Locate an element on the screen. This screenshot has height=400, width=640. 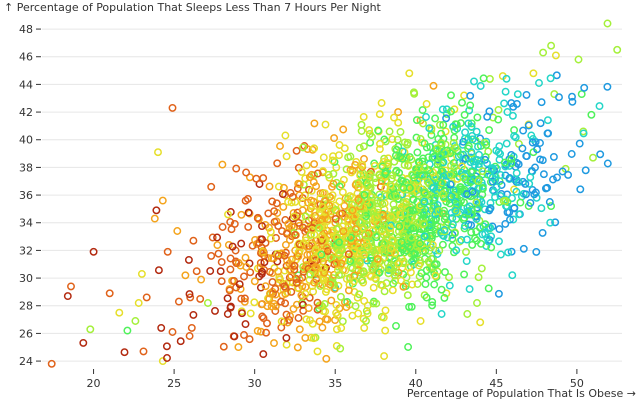
y-axis-ticks: 24 26 28 30 32 34 36 38 40 42 44 46 48 is located at coordinates (30, 195).